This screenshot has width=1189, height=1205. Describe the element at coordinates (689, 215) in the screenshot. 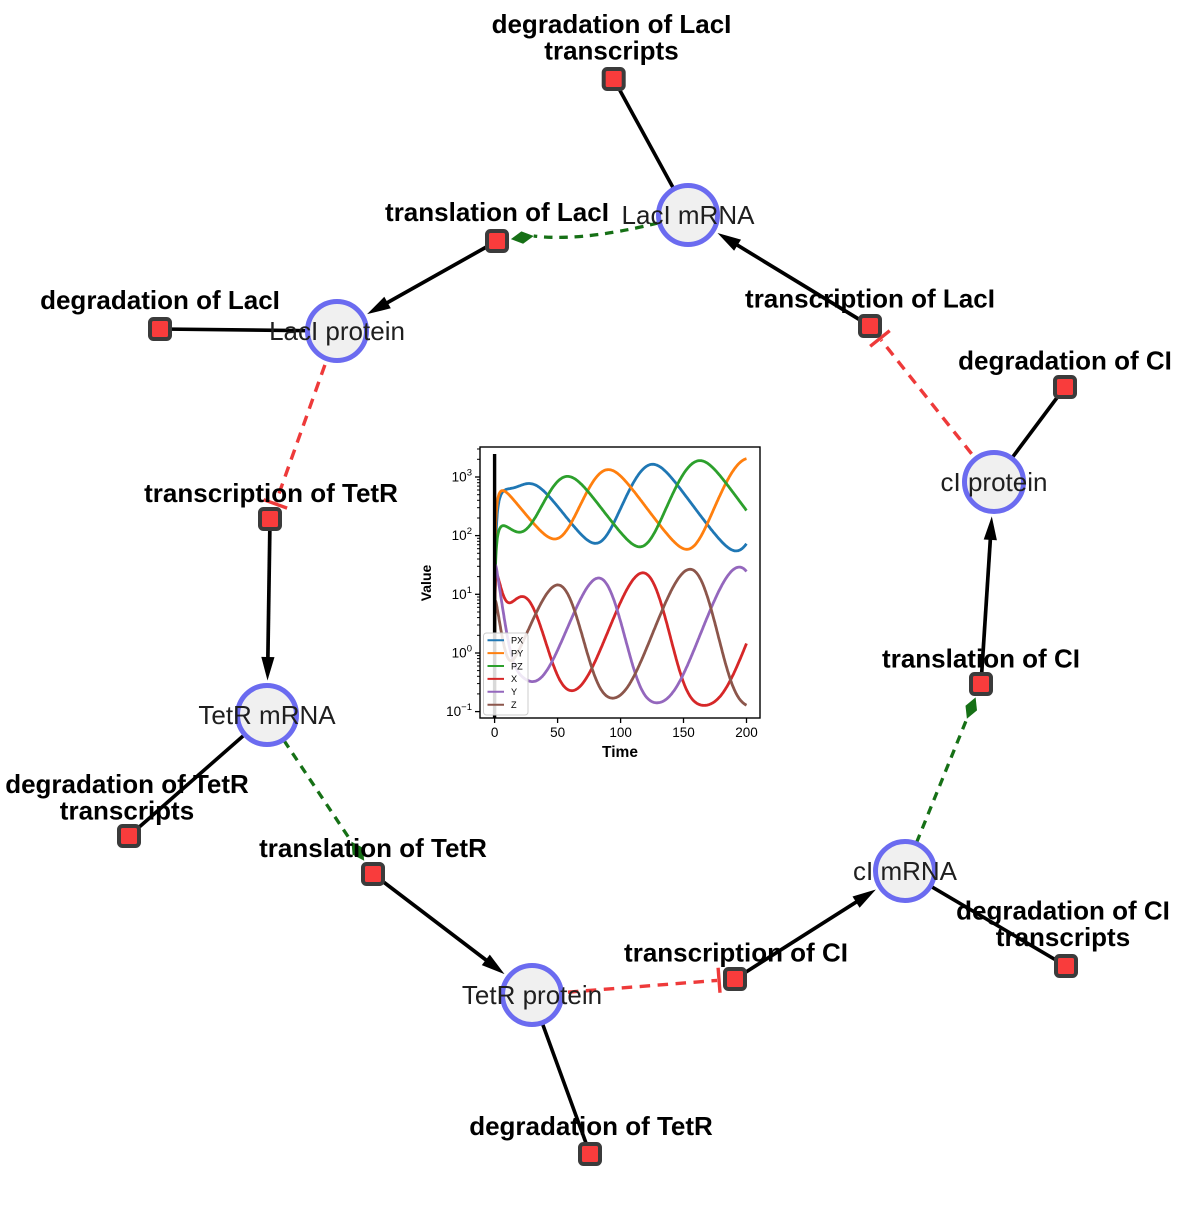

I see `svg-text: LacI mRNA` at that location.